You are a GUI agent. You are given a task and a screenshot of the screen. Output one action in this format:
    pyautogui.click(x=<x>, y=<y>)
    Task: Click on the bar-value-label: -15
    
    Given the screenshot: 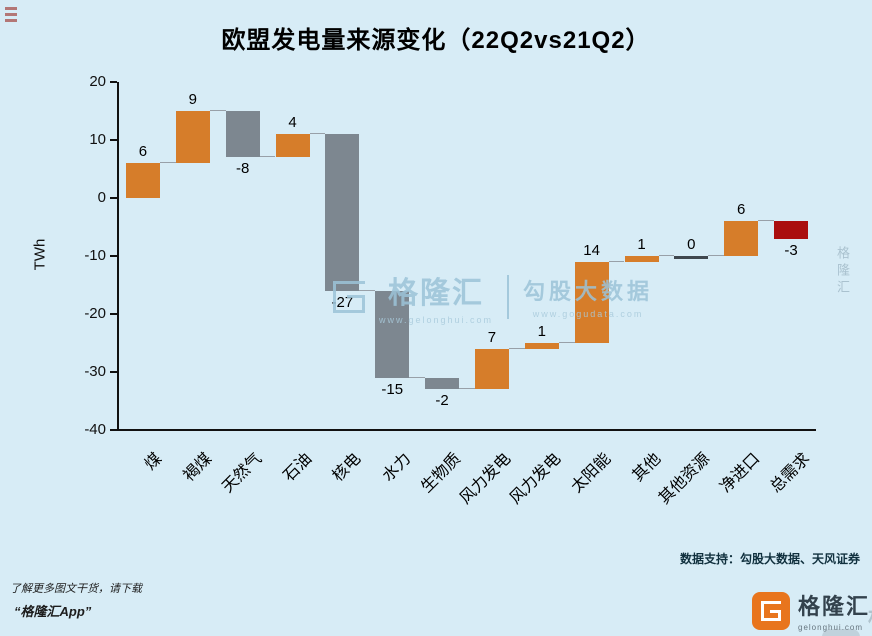 What is the action you would take?
    pyautogui.click(x=392, y=389)
    